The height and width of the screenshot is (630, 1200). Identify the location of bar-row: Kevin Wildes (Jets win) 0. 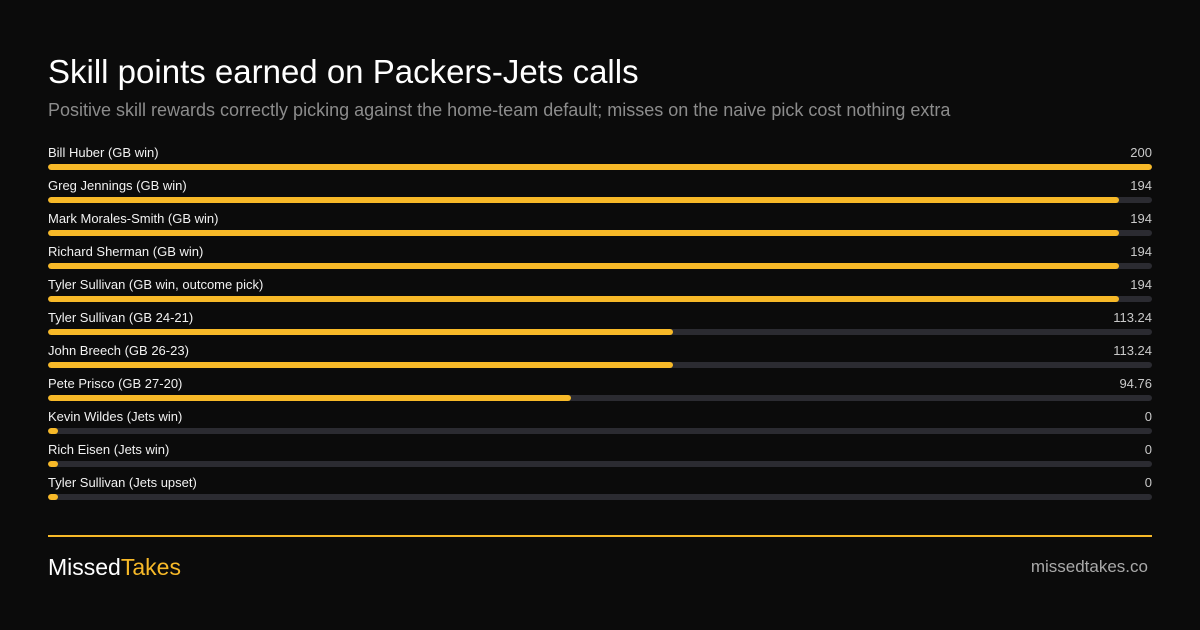
(600, 421).